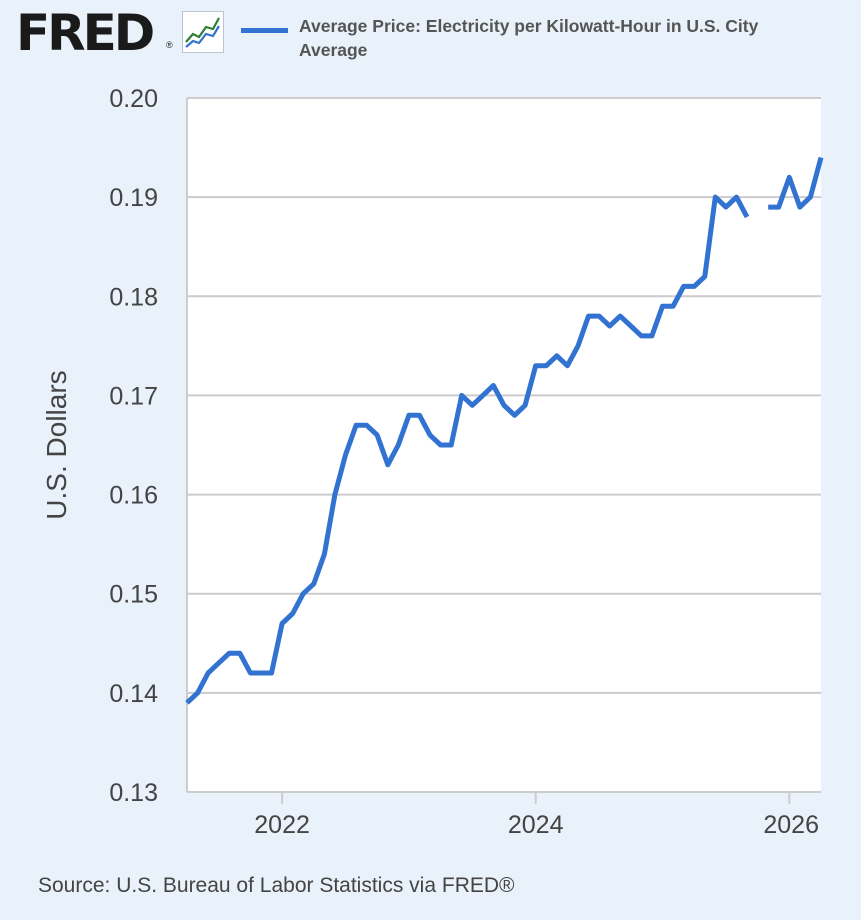 Image resolution: width=861 pixels, height=920 pixels. I want to click on y-tick-label: 0.16, so click(133, 496).